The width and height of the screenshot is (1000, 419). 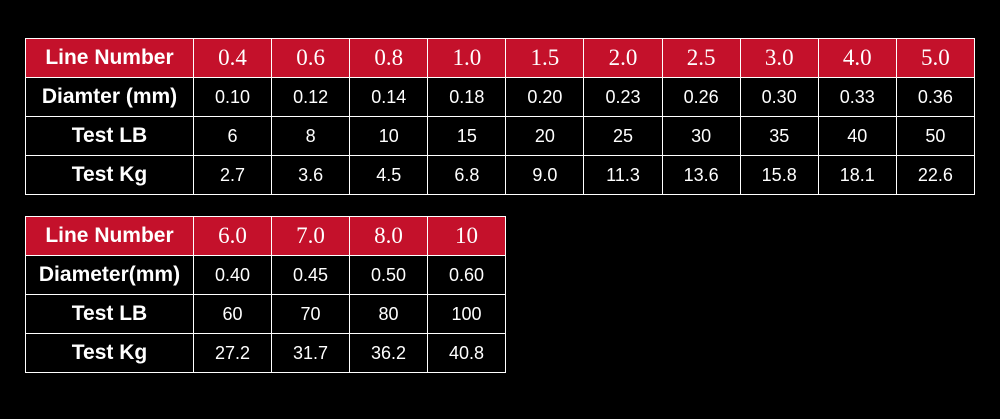 What do you see at coordinates (467, 136) in the screenshot?
I see `cell: 15` at bounding box center [467, 136].